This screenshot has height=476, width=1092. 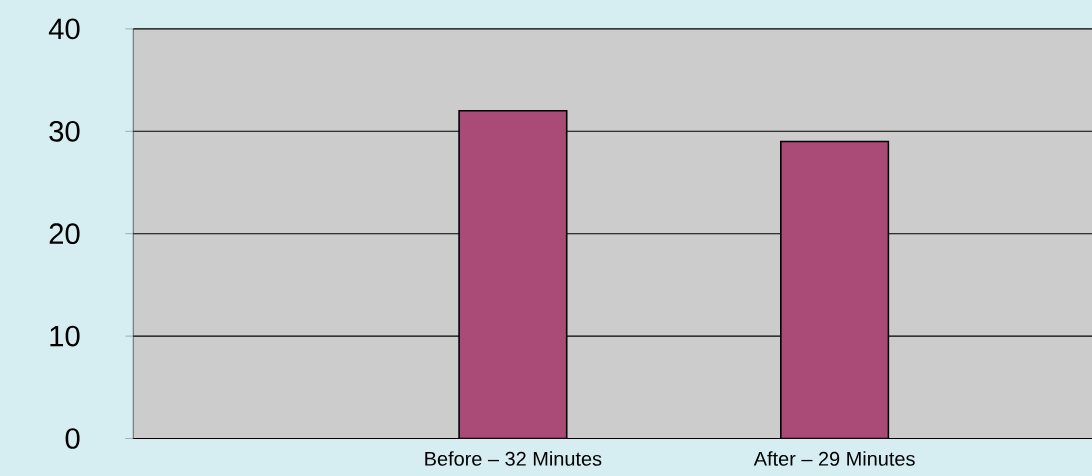 What do you see at coordinates (64, 29) in the screenshot?
I see `y-tick-label: 40` at bounding box center [64, 29].